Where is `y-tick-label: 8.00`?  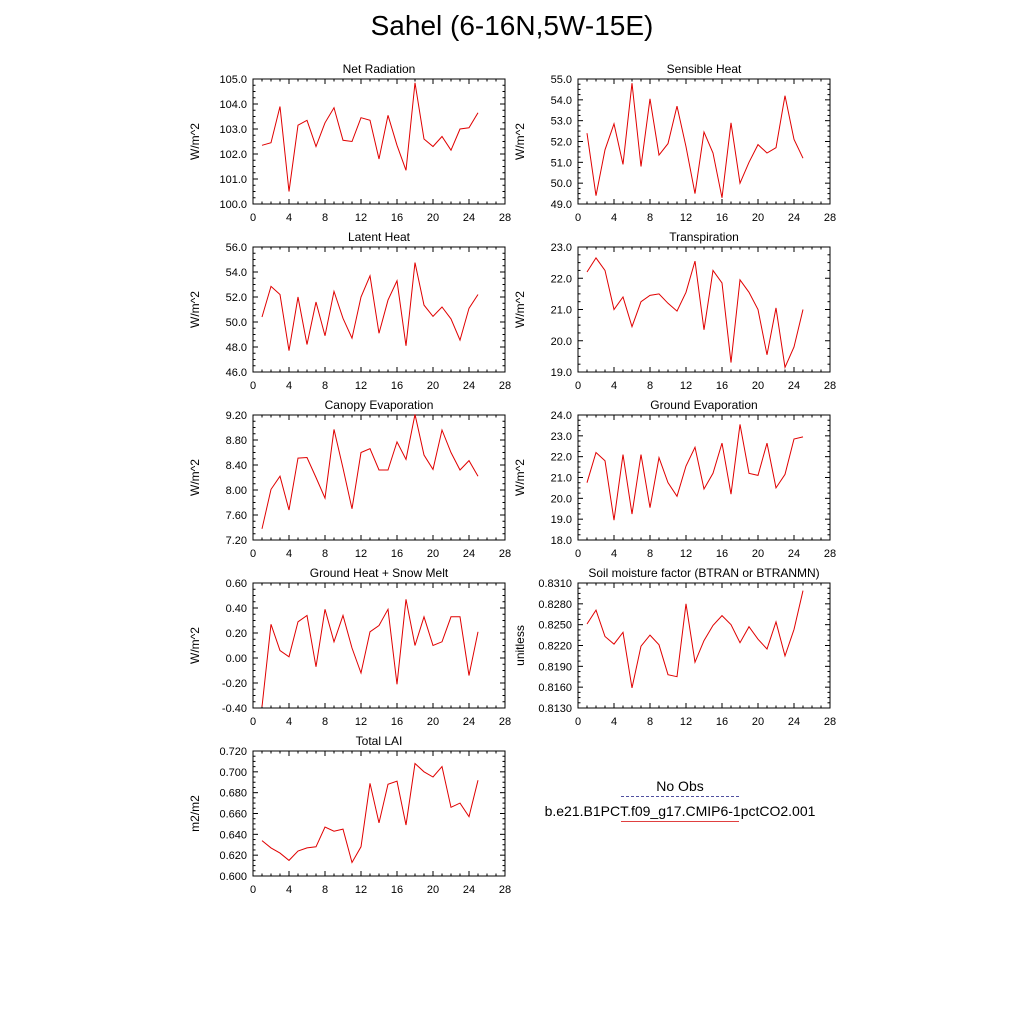 y-tick-label: 8.00 is located at coordinates (236, 491).